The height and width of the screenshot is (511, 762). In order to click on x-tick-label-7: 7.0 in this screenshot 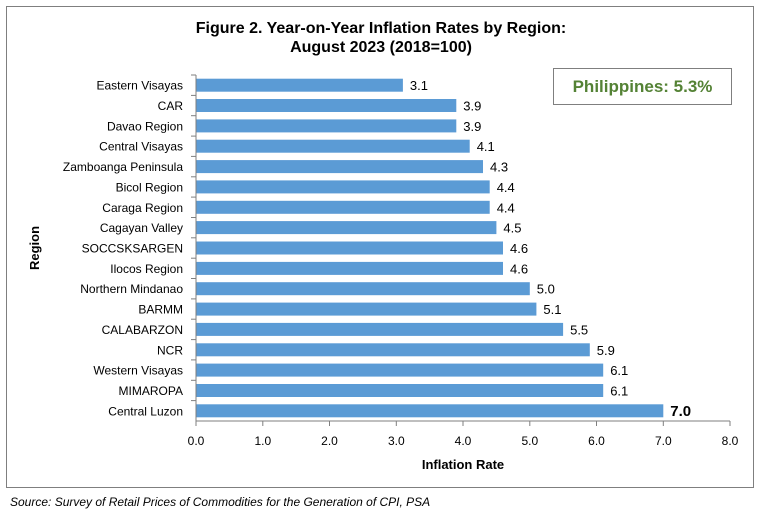, I will do `click(663, 441)`.